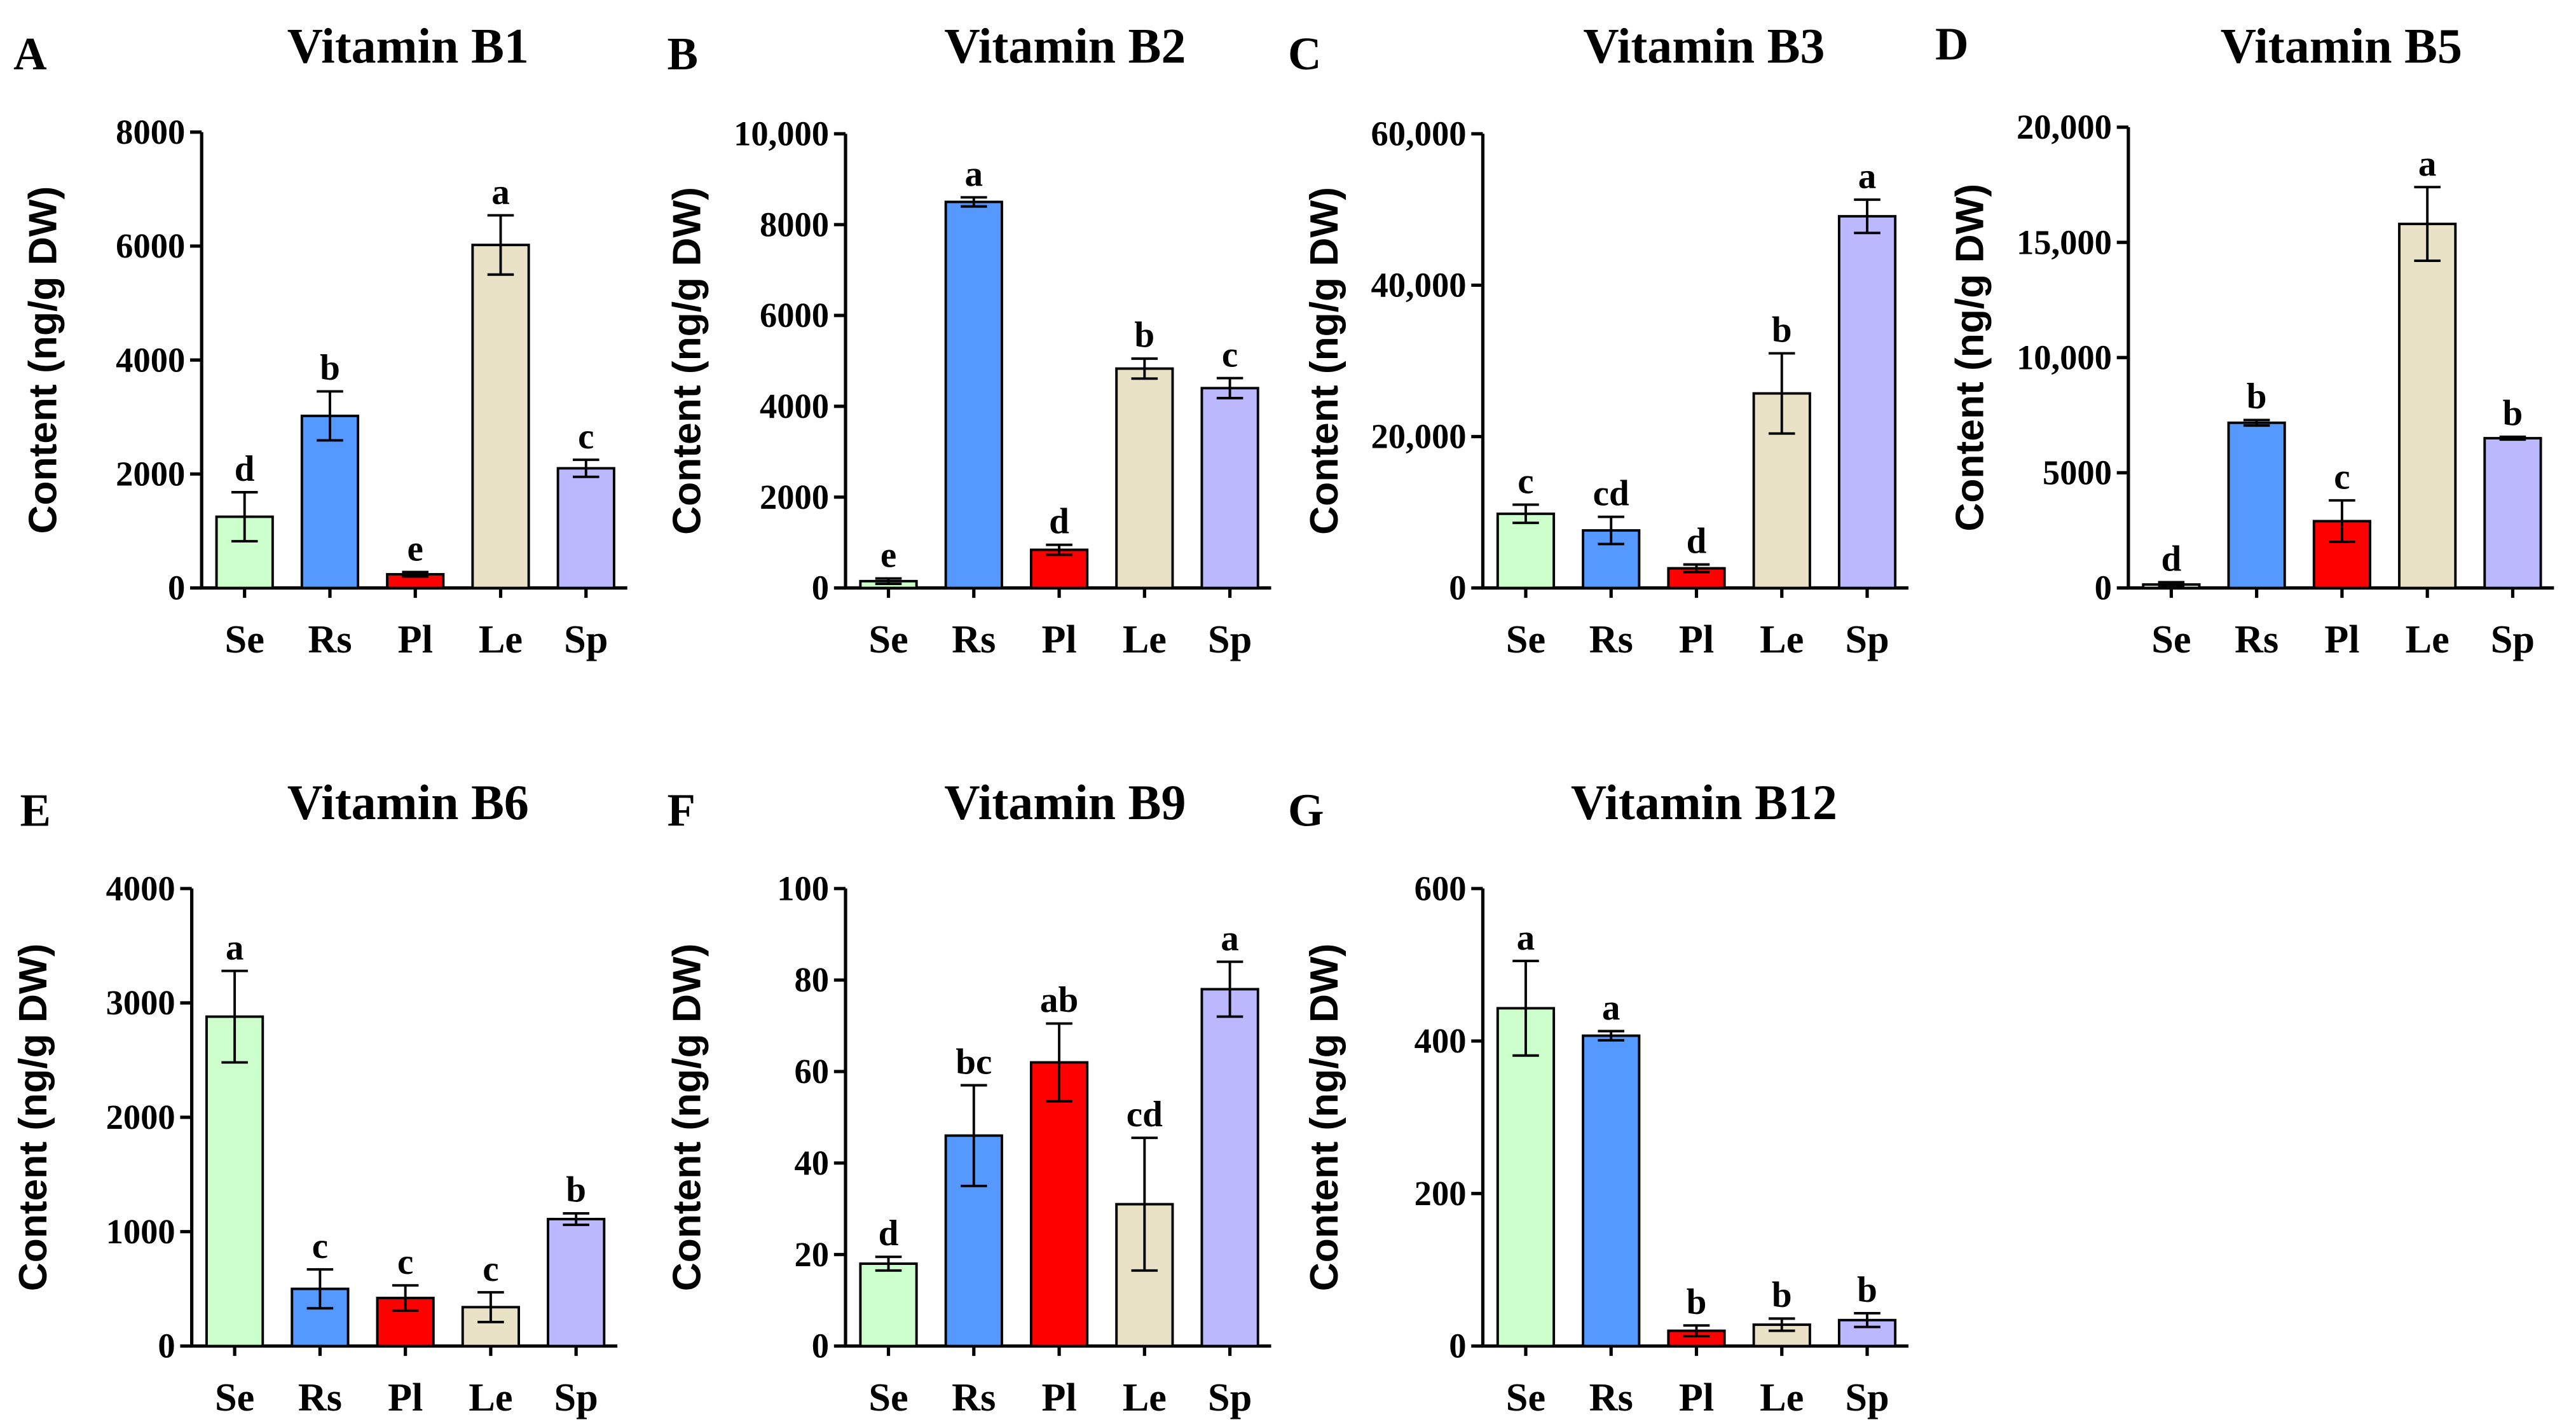 This screenshot has width=2576, height=1422. Describe the element at coordinates (408, 46) in the screenshot. I see `chart-title: Vitamin B1` at that location.